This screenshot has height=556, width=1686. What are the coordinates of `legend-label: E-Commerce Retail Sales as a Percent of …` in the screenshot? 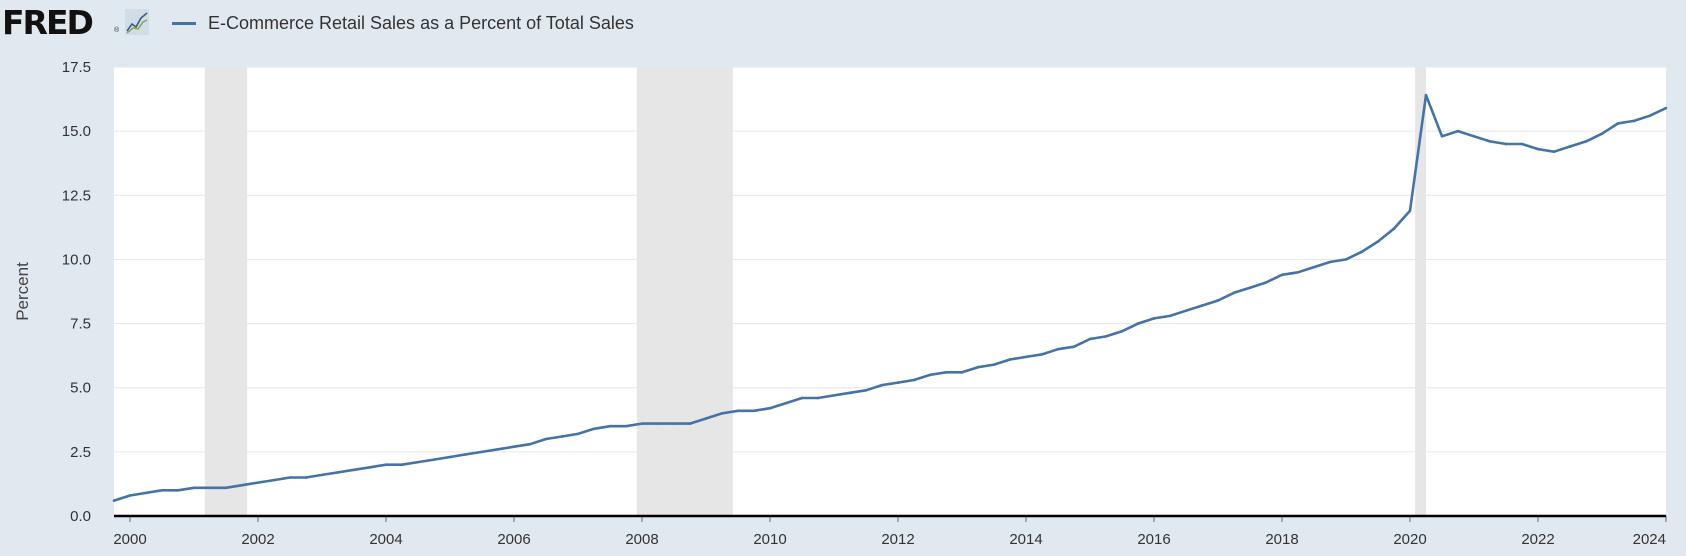 It's located at (421, 22).